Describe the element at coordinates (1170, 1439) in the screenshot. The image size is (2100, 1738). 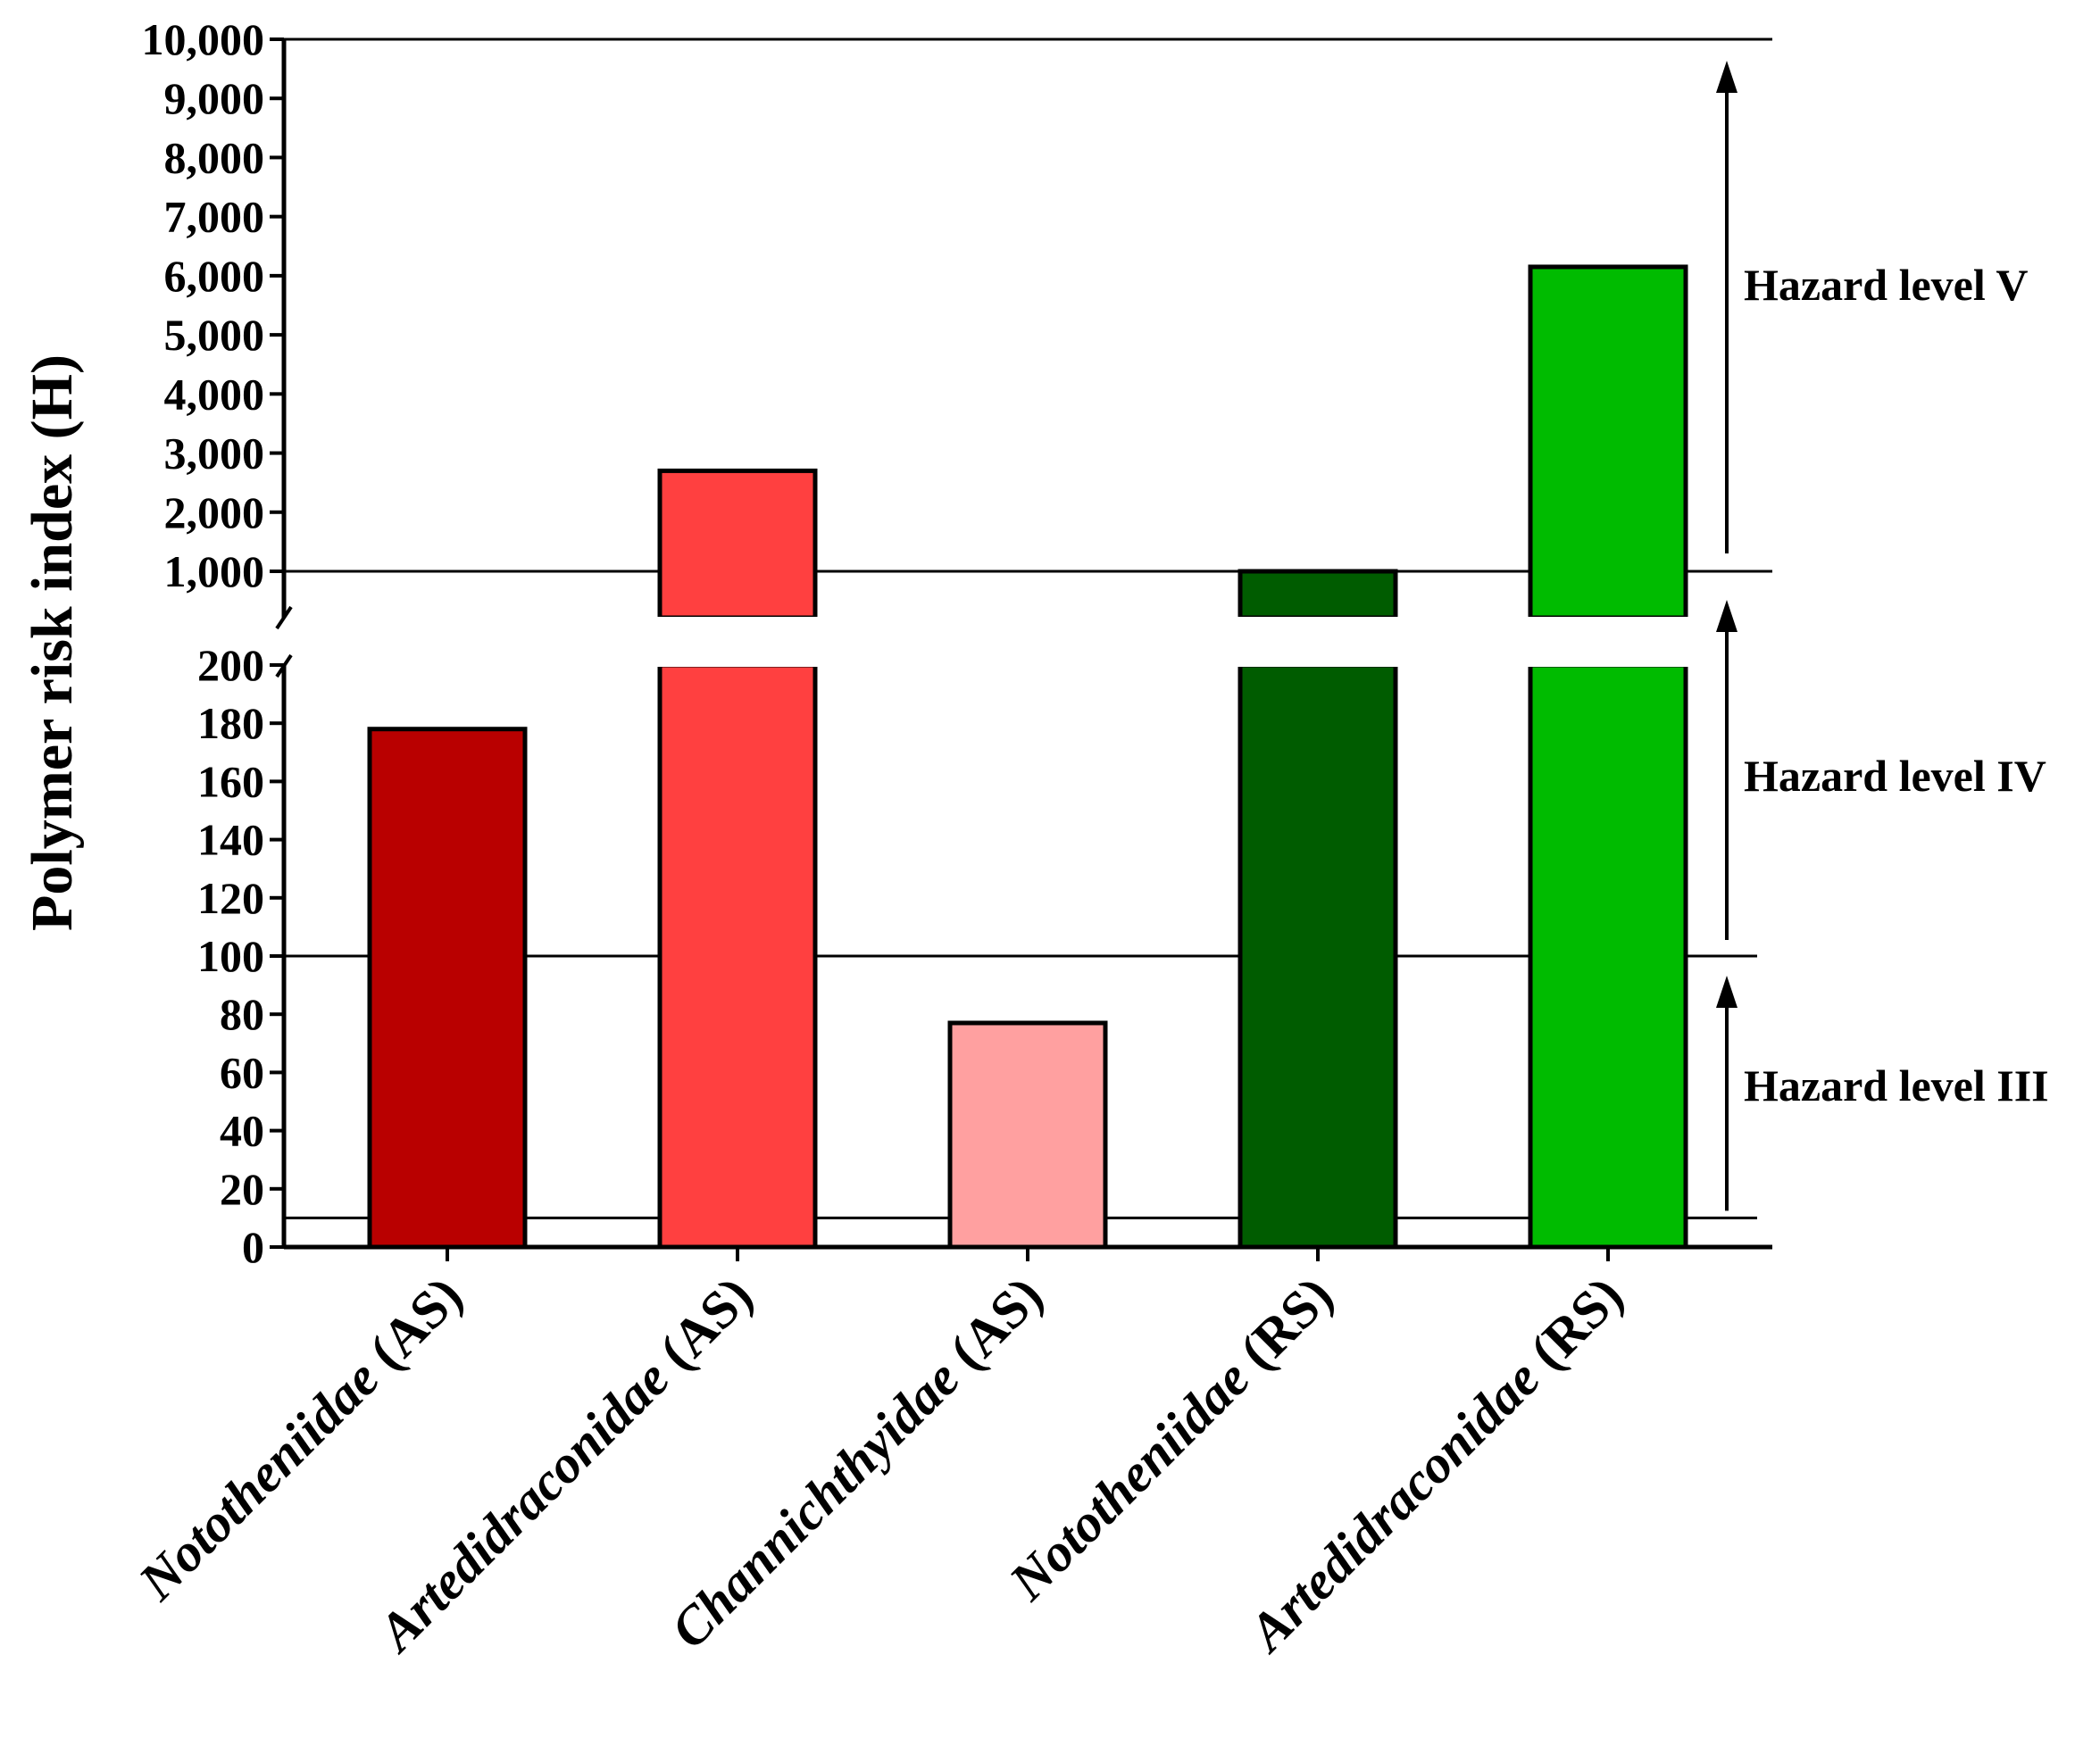
I see `x-tick-label: Nototheniidae (RS)` at that location.